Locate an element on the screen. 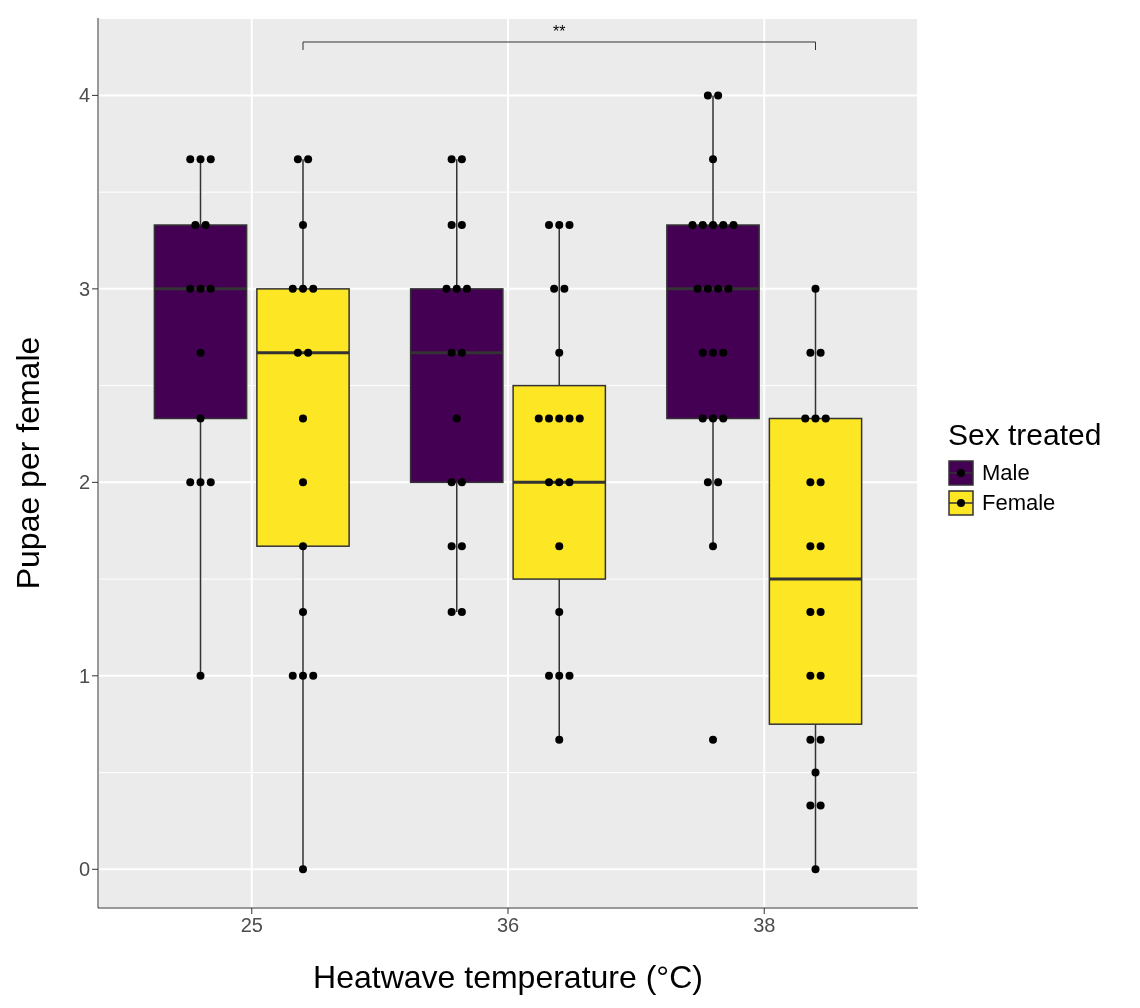 Image resolution: width=1140 pixels, height=1008 pixels. y-tick-label: 4 is located at coordinates (84, 95).